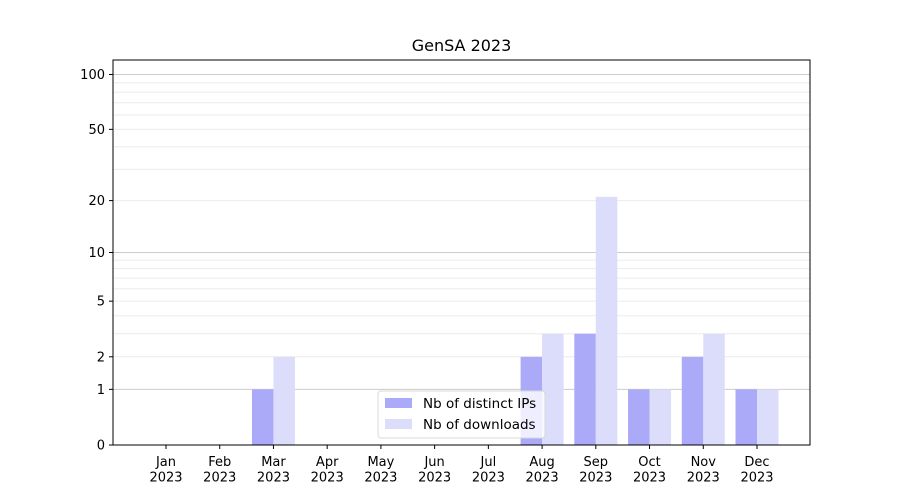  What do you see at coordinates (101, 302) in the screenshot?
I see `y-tick-label: 5` at bounding box center [101, 302].